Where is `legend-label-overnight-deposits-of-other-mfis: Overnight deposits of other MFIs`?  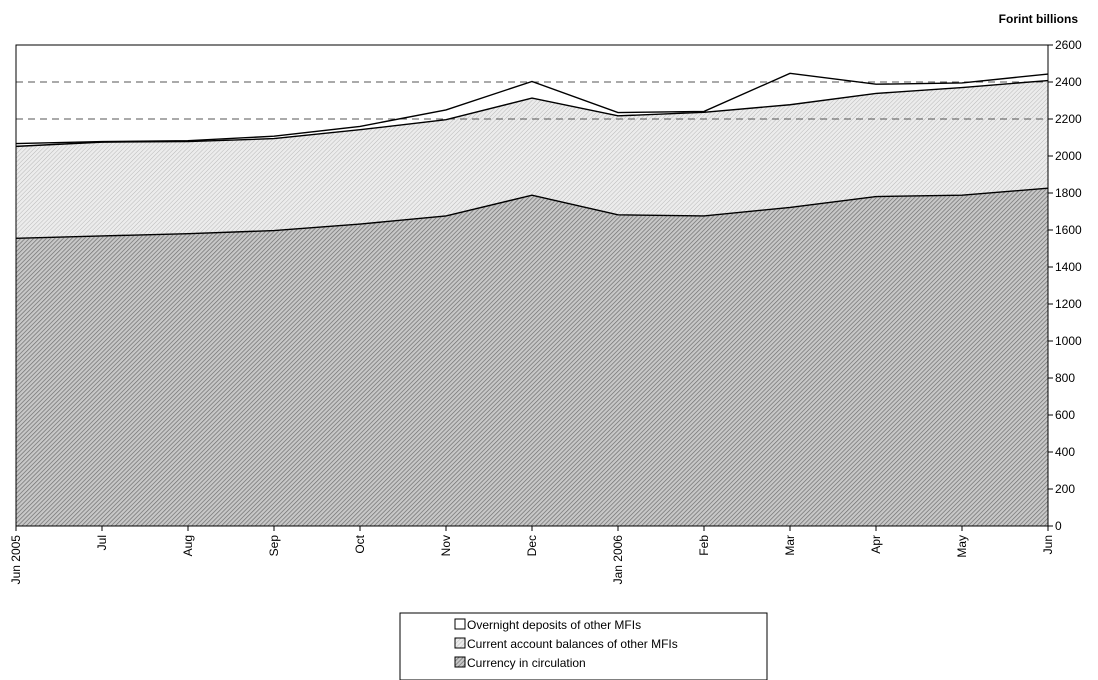
legend-label-overnight-deposits-of-other-mfis: Overnight deposits of other MFIs is located at coordinates (554, 625).